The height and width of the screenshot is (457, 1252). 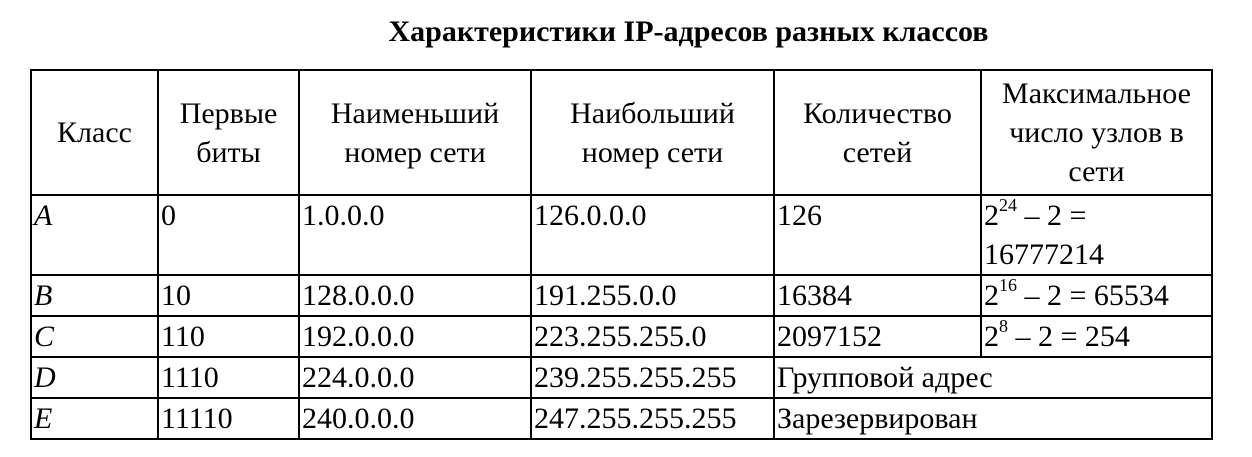 What do you see at coordinates (94, 336) in the screenshot?
I see `class-cell: C` at bounding box center [94, 336].